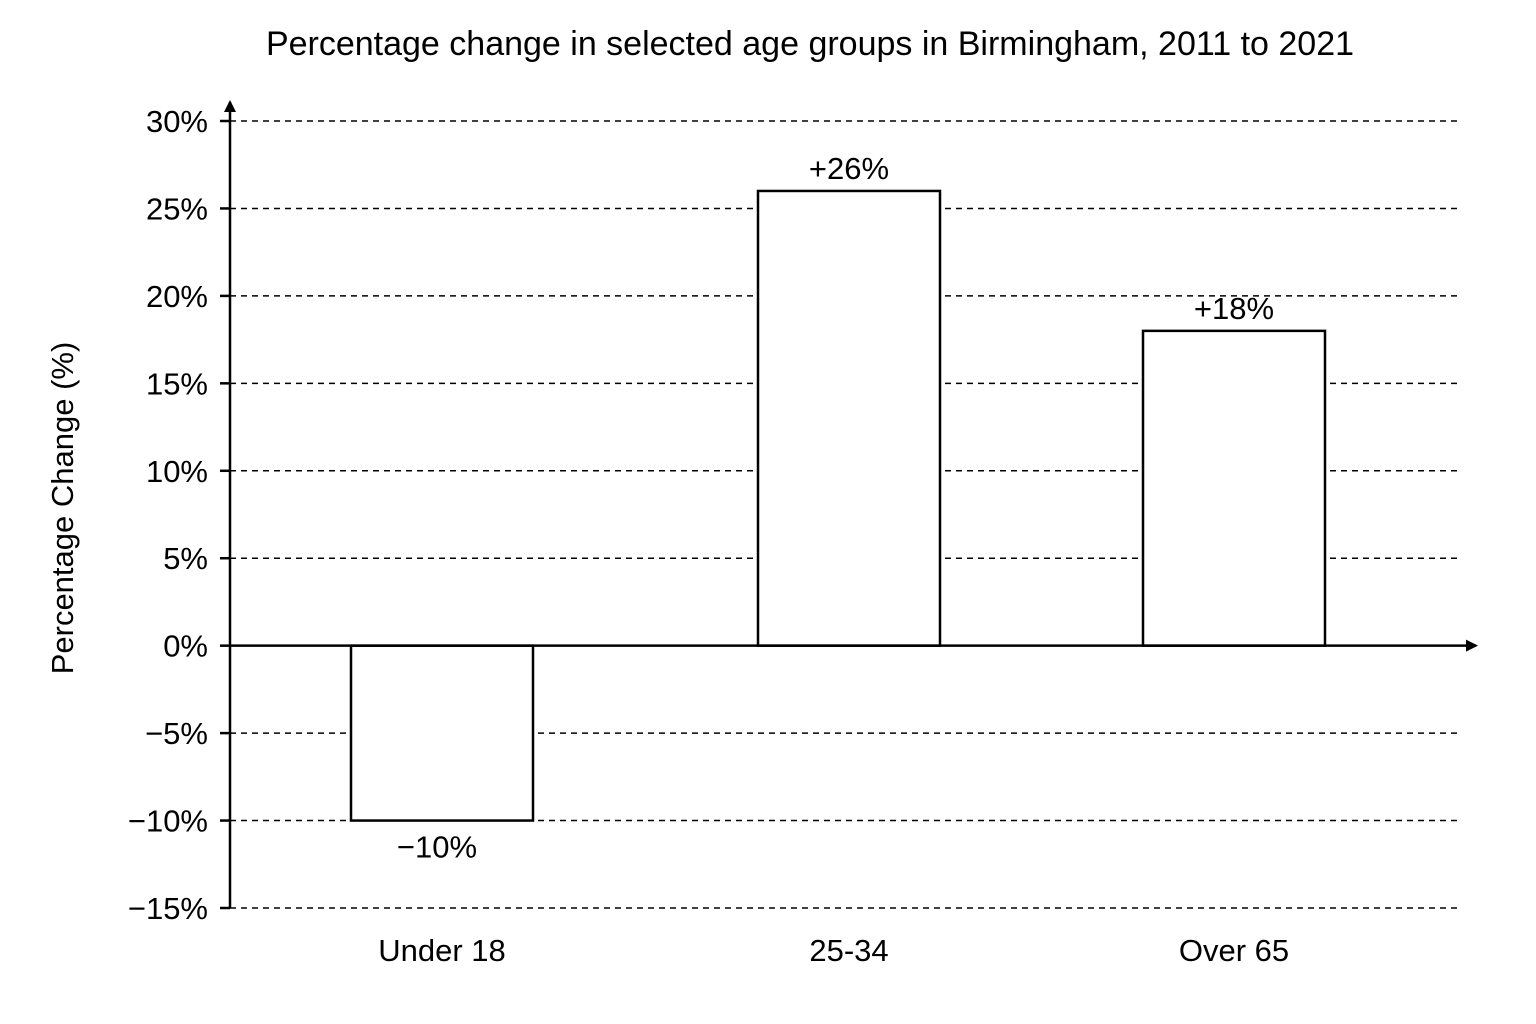 This screenshot has height=1024, width=1536. I want to click on y-tick-label: −15%, so click(168, 908).